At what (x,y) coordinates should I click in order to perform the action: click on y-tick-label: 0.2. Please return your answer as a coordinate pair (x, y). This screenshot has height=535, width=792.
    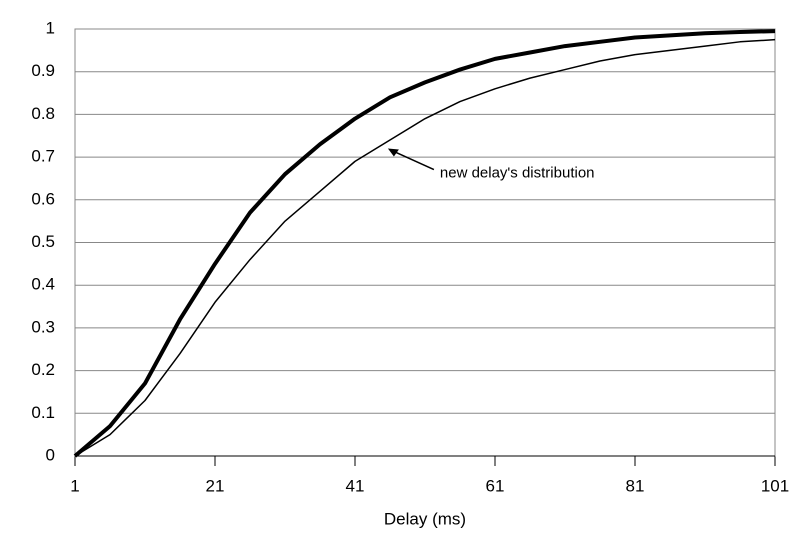
    Looking at the image, I should click on (43, 369).